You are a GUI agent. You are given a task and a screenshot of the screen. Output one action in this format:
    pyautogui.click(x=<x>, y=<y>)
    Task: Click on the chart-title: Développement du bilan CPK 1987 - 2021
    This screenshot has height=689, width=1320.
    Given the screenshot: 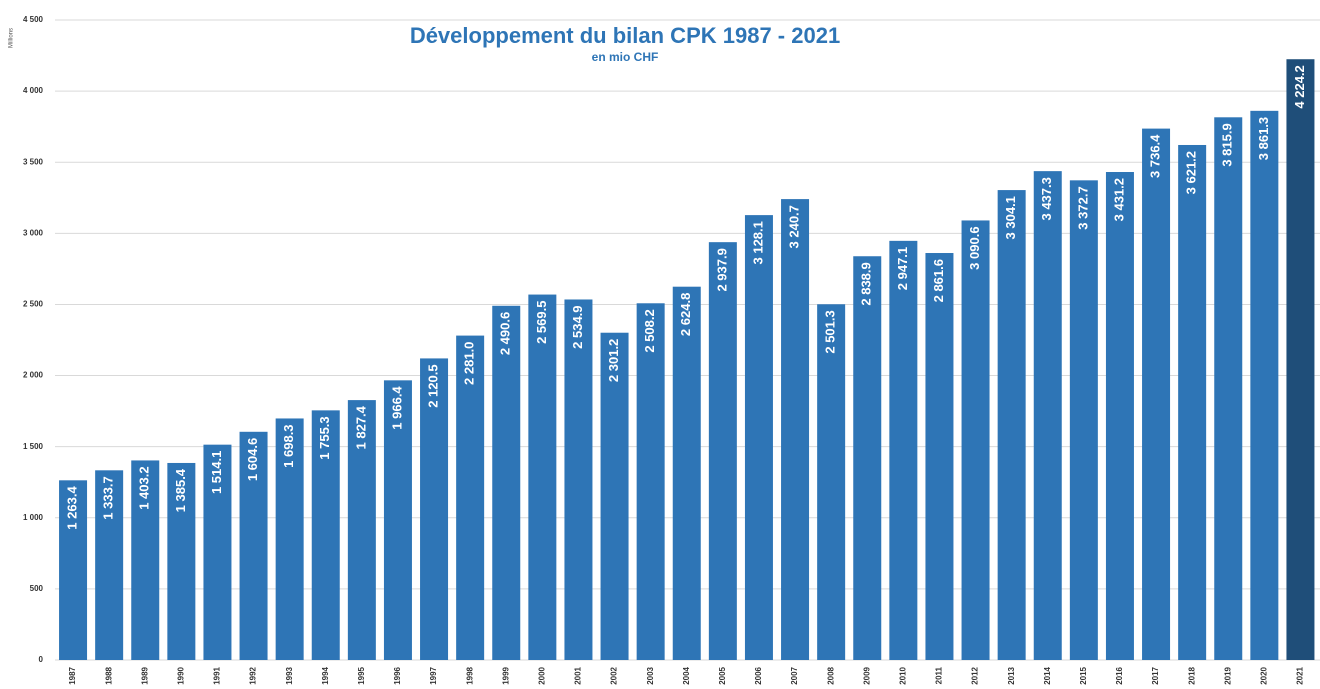 What is the action you would take?
    pyautogui.click(x=625, y=35)
    